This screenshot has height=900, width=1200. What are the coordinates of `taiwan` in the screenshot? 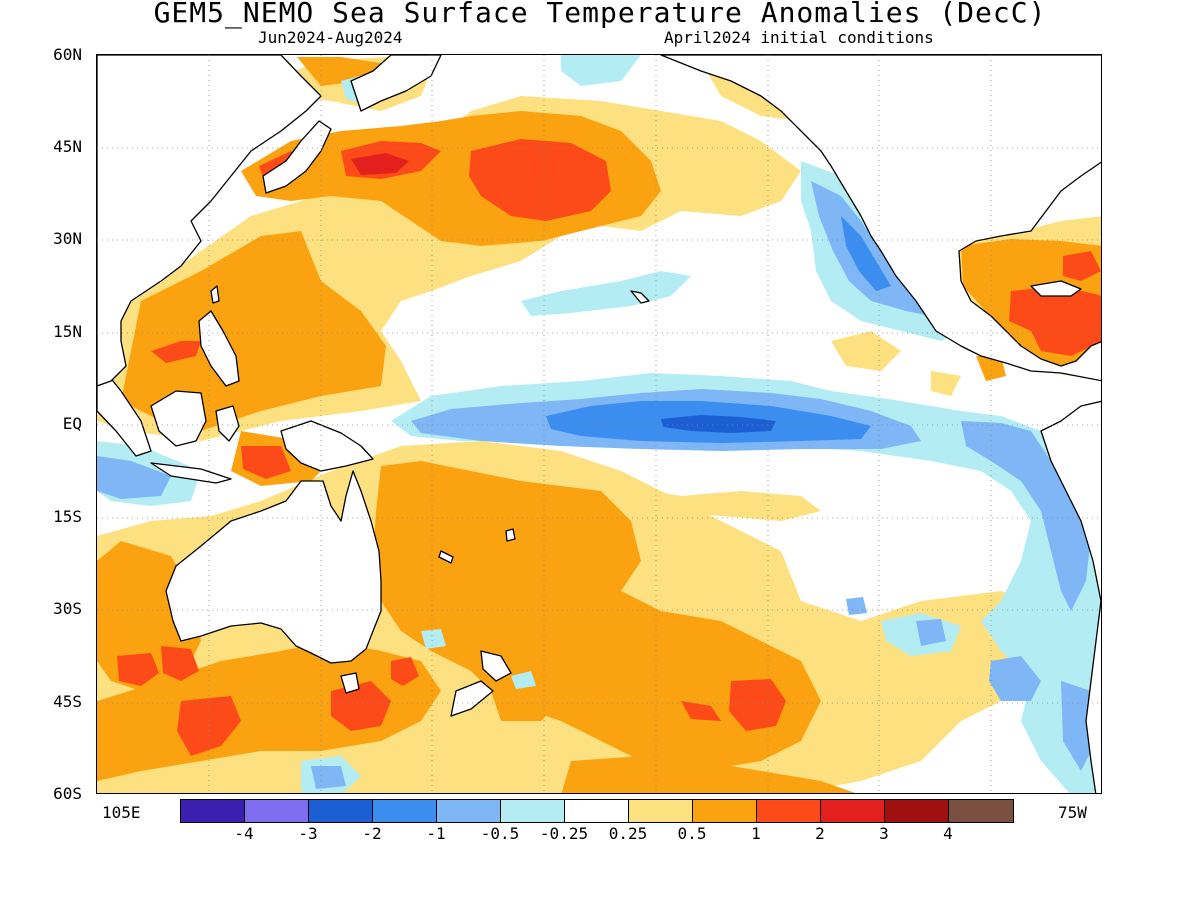 It's located at (215, 294).